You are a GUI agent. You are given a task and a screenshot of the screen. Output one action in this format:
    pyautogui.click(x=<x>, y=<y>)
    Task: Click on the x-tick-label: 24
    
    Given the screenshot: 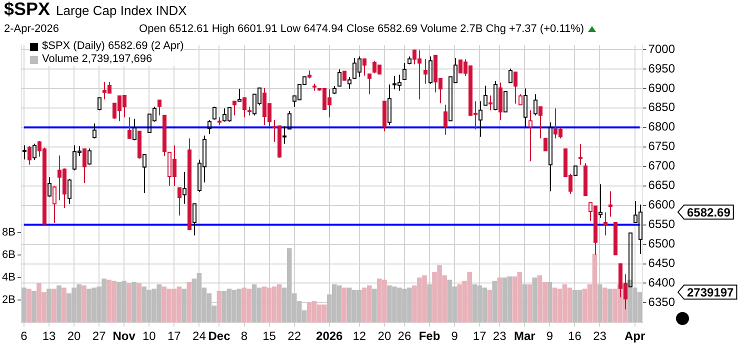 What is the action you would take?
    pyautogui.click(x=199, y=336)
    